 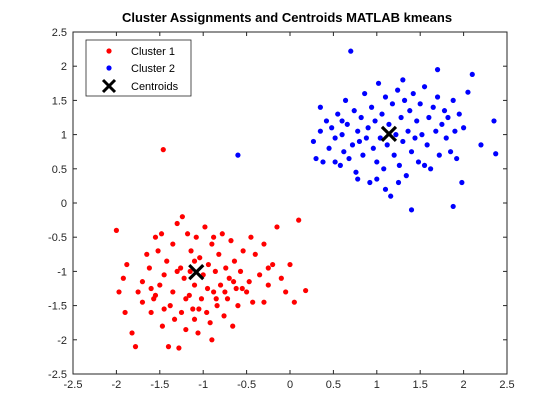 I want to click on y-tick-label: 0.5, so click(x=59, y=170).